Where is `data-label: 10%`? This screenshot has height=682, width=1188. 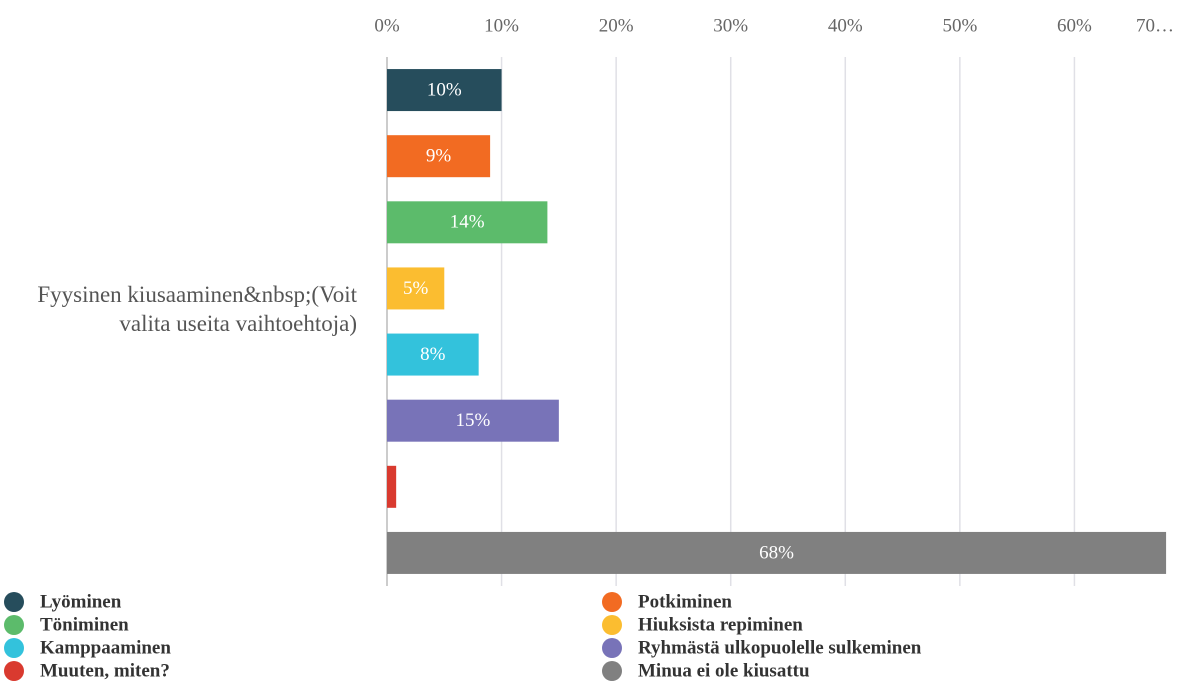
data-label: 10% is located at coordinates (444, 89).